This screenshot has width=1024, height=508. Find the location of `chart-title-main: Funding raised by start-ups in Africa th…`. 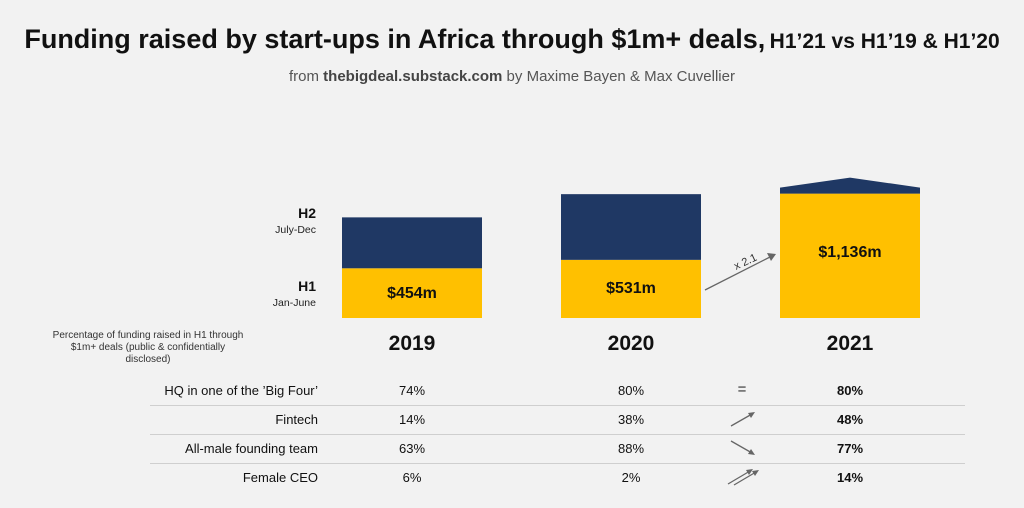

chart-title-main: Funding raised by start-ups in Africa th… is located at coordinates (395, 39).